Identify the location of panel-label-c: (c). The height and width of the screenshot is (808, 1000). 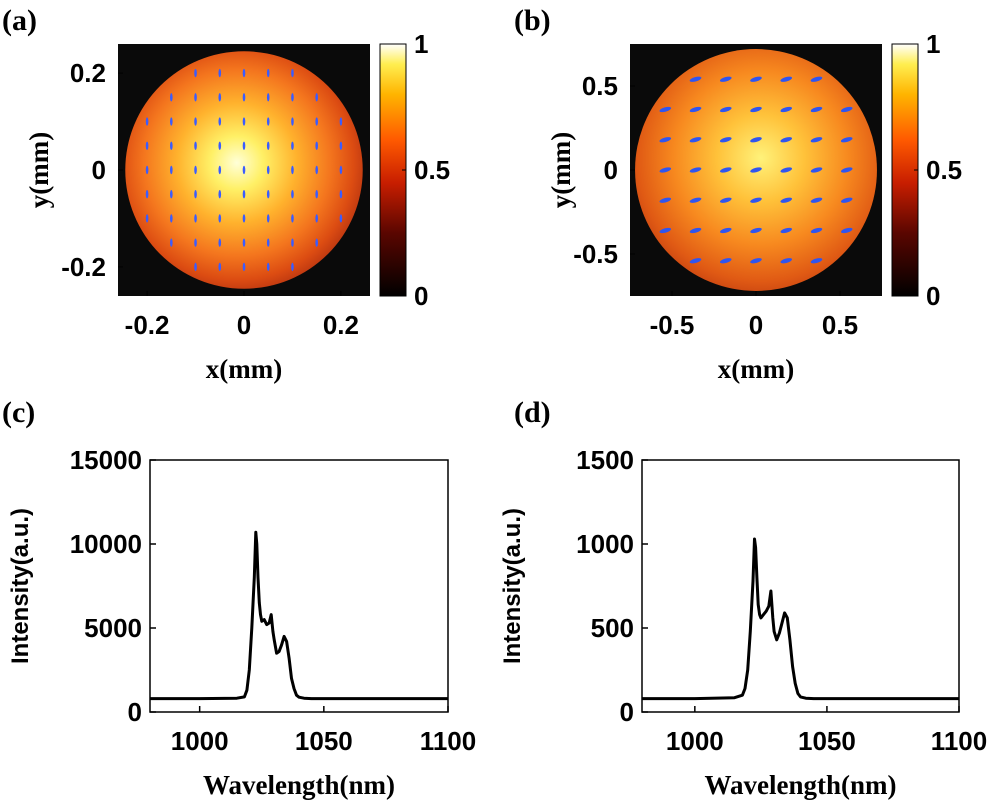
(18, 412).